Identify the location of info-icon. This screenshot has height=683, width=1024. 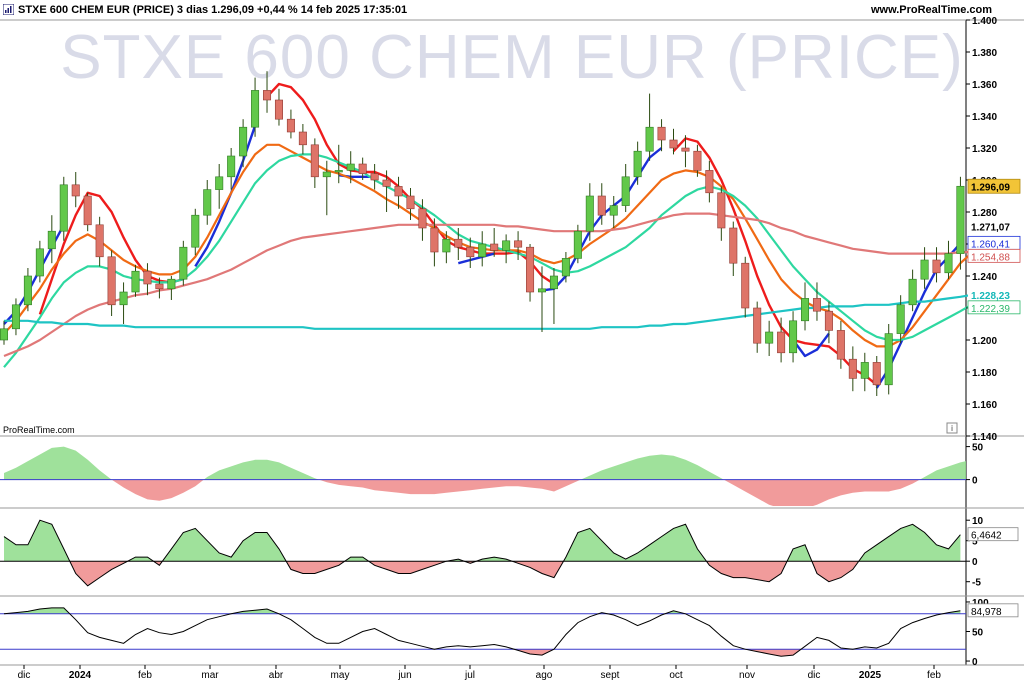
(952, 428).